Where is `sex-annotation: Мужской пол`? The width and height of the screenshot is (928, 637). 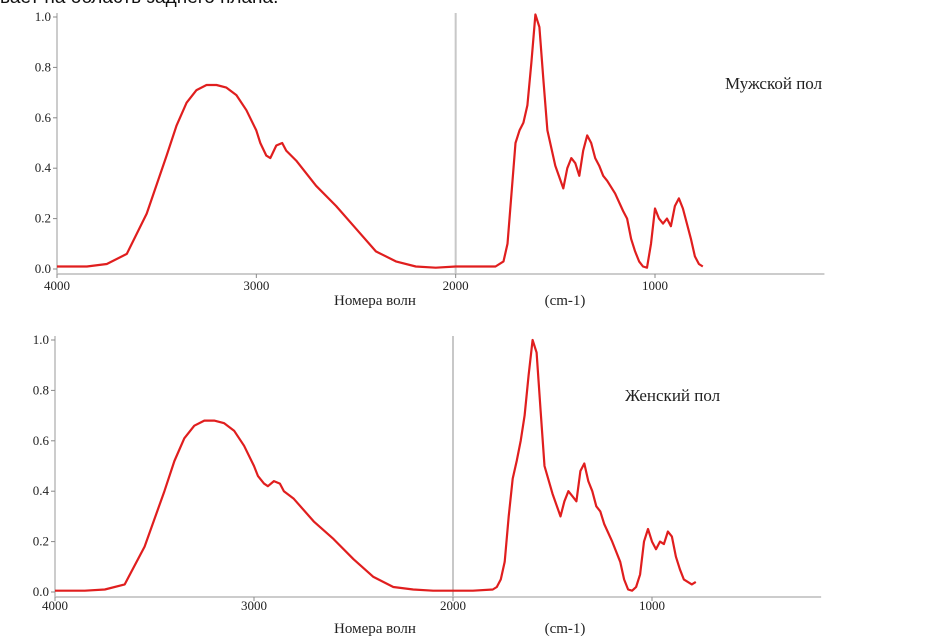
sex-annotation: Мужской пол is located at coordinates (774, 83).